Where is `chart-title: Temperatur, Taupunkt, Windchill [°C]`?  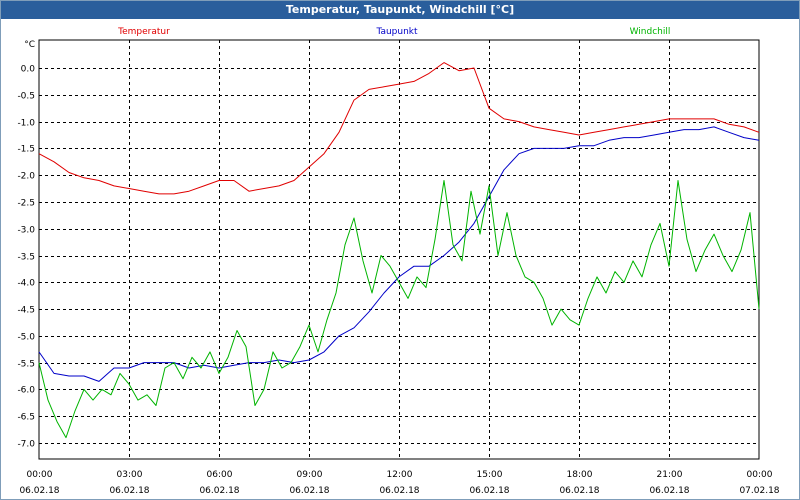
chart-title: Temperatur, Taupunkt, Windchill [°C] is located at coordinates (400, 10).